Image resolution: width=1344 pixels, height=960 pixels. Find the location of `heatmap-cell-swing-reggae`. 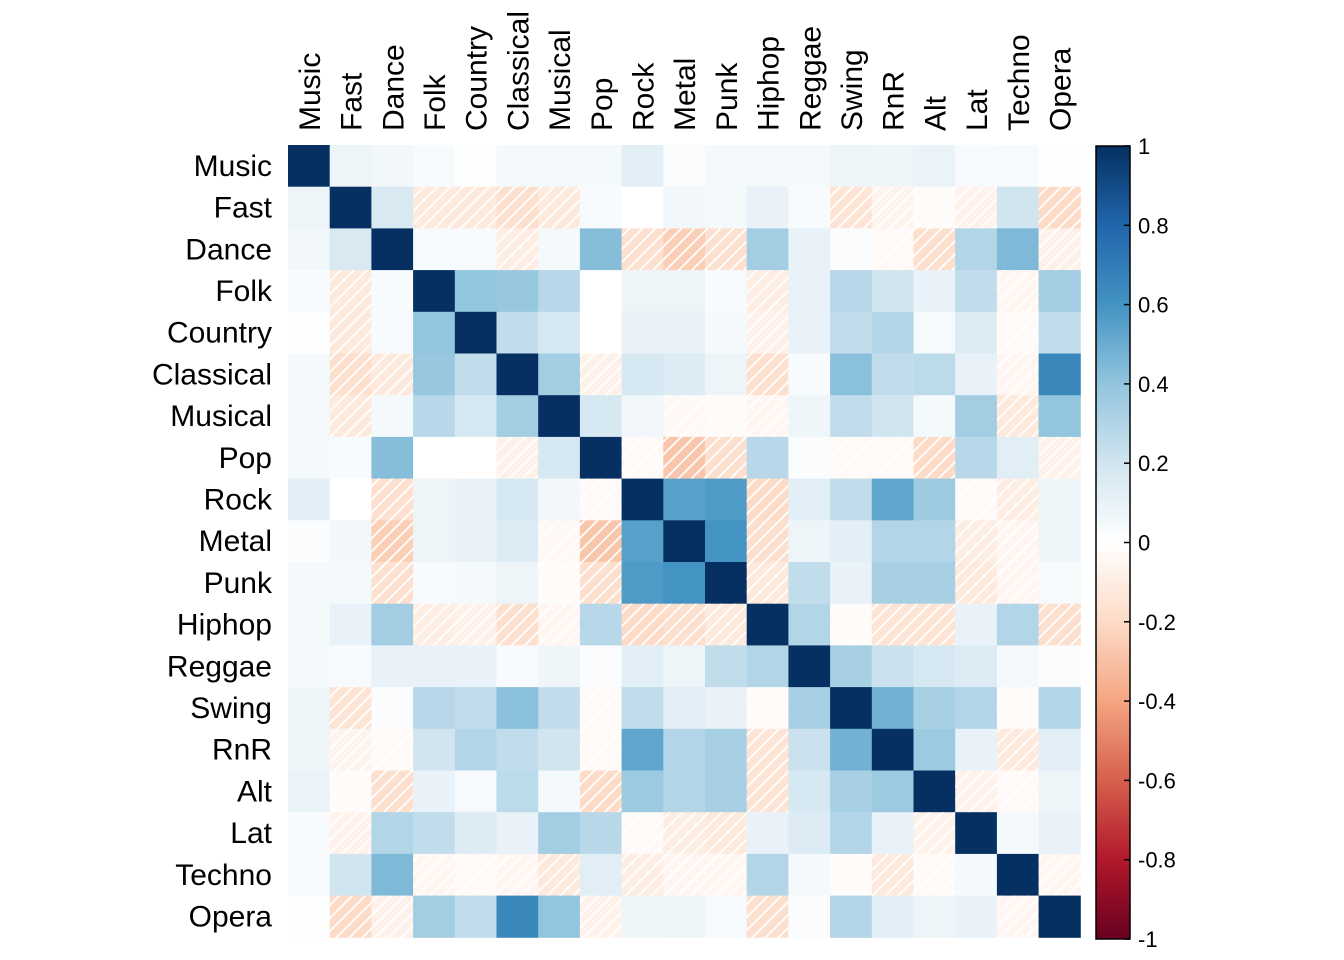

heatmap-cell-swing-reggae is located at coordinates (809, 708).